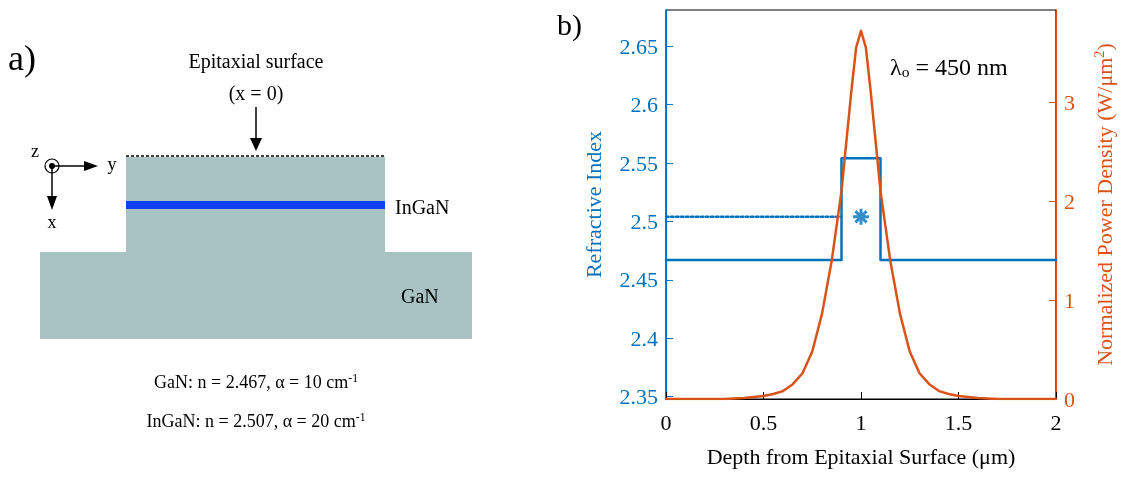 The image size is (1137, 477). Describe the element at coordinates (593, 204) in the screenshot. I see `y-axis-title: Refractive Index` at that location.